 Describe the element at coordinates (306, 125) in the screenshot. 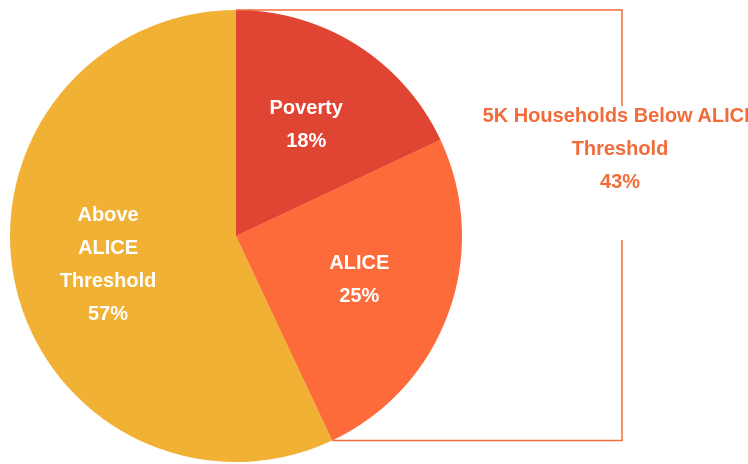

I see `slice-label: Poverty 18%` at that location.